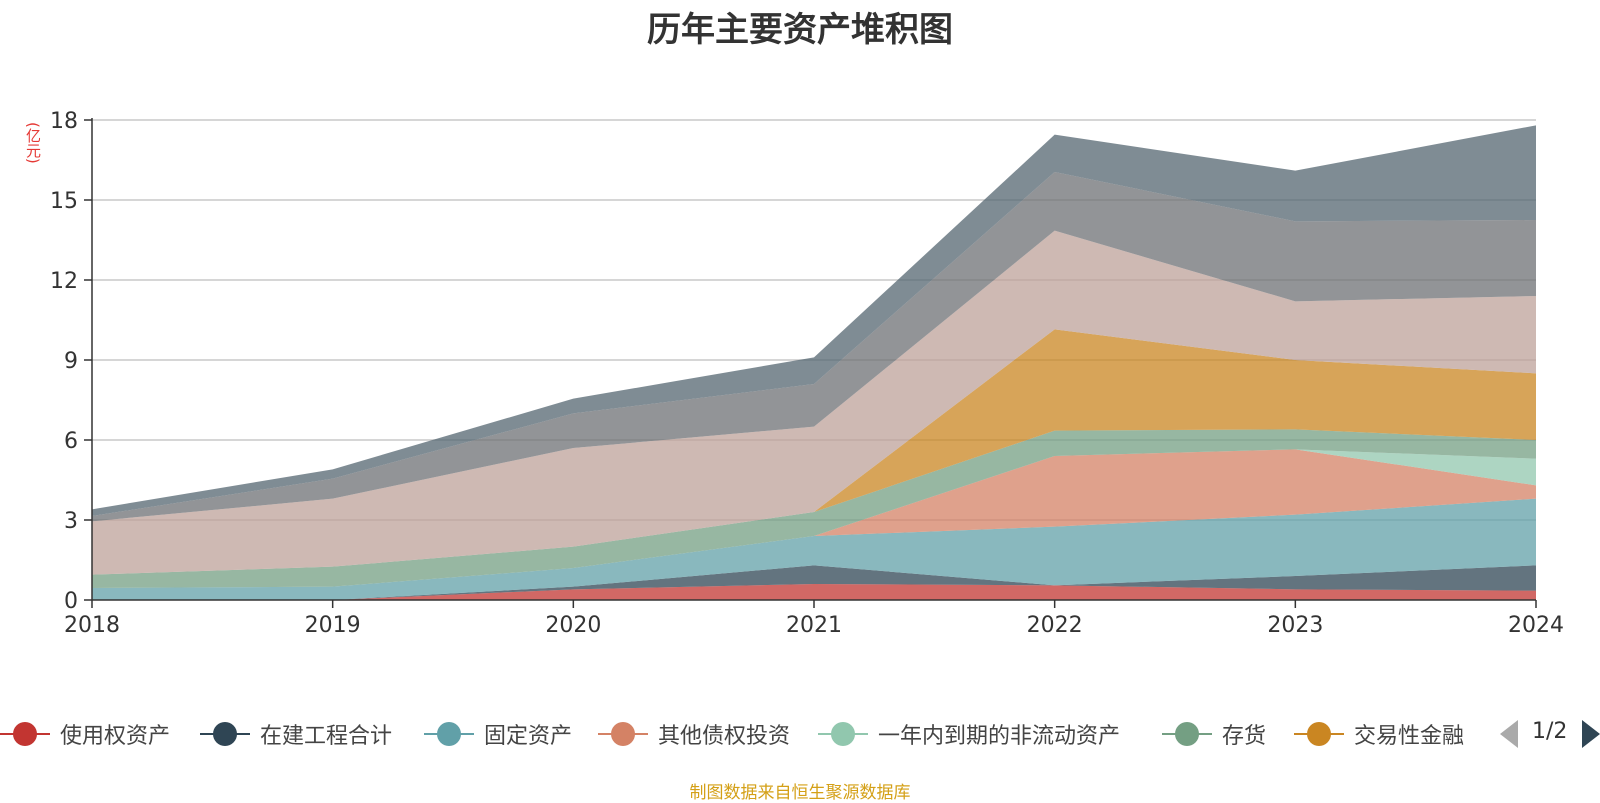 The width and height of the screenshot is (1600, 803). I want to click on legend-label: 交易性金融, so click(1409, 736).